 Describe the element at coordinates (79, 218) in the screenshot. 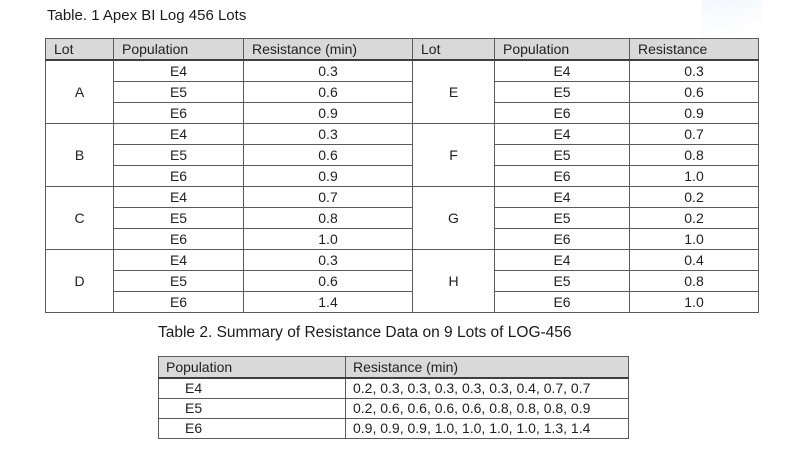

I see `cell-lot: C` at that location.